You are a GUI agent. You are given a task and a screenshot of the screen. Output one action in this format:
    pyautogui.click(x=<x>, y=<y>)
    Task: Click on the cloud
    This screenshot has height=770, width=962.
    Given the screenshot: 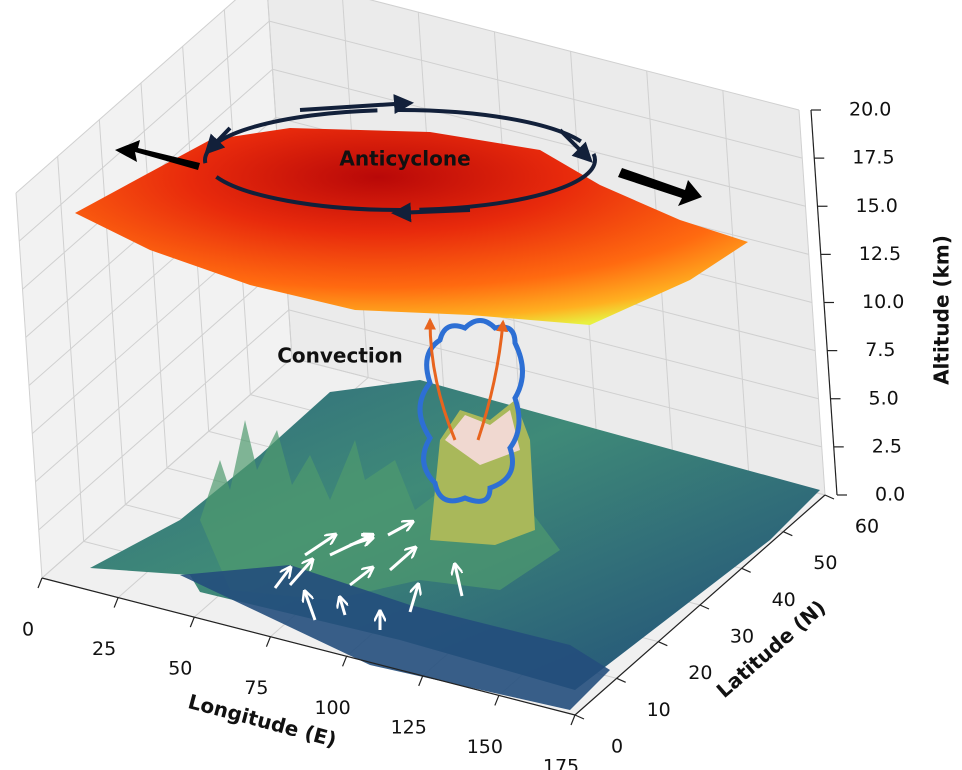 What is the action you would take?
    pyautogui.click(x=471, y=411)
    